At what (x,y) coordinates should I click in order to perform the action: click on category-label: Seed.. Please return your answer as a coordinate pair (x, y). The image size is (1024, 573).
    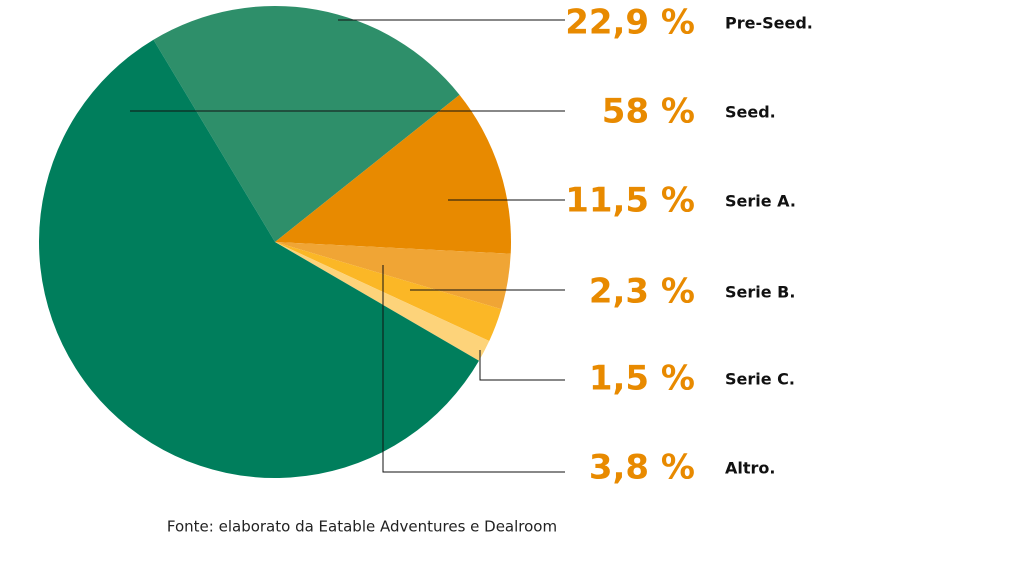
    Looking at the image, I should click on (750, 112).